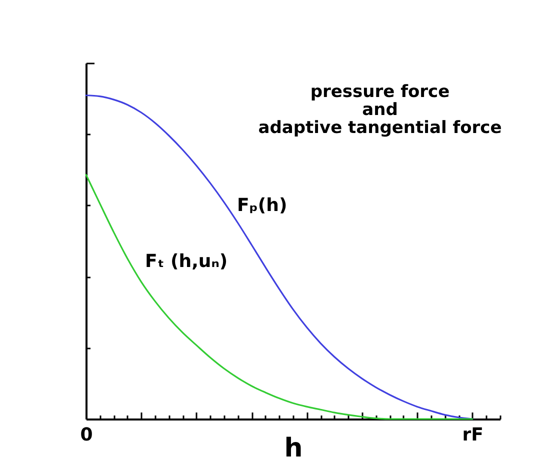 This screenshot has height=459, width=550. What do you see at coordinates (262, 205) in the screenshot?
I see `series-label: Fₚ(h)` at bounding box center [262, 205].